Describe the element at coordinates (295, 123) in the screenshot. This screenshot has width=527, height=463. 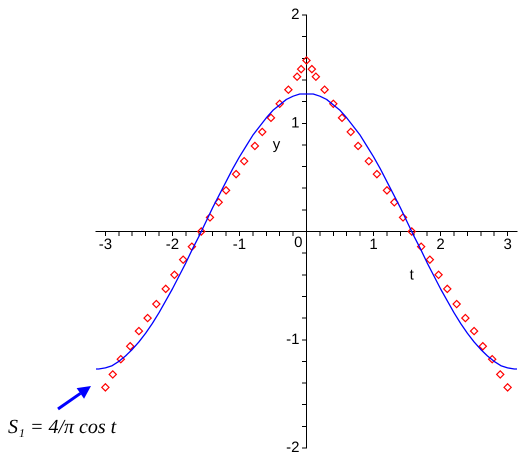
I see `y-tick-label: 1` at that location.